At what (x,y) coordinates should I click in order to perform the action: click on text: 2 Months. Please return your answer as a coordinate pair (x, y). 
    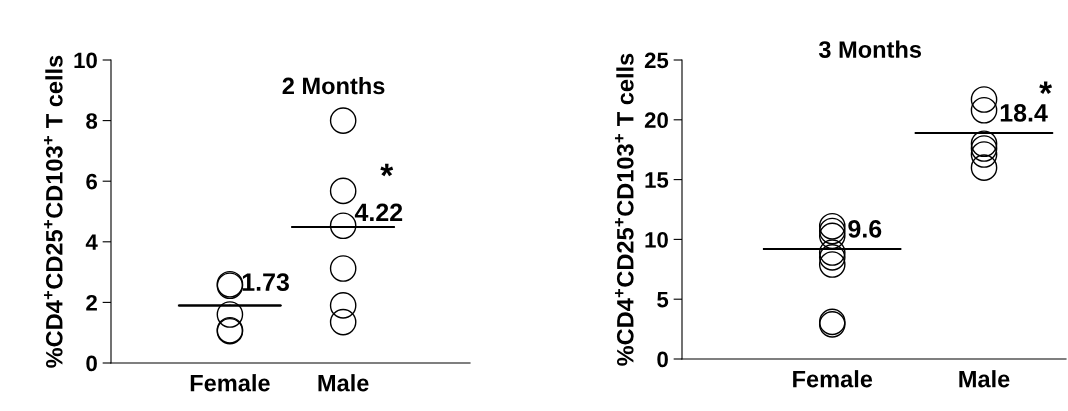
    Looking at the image, I should click on (333, 85).